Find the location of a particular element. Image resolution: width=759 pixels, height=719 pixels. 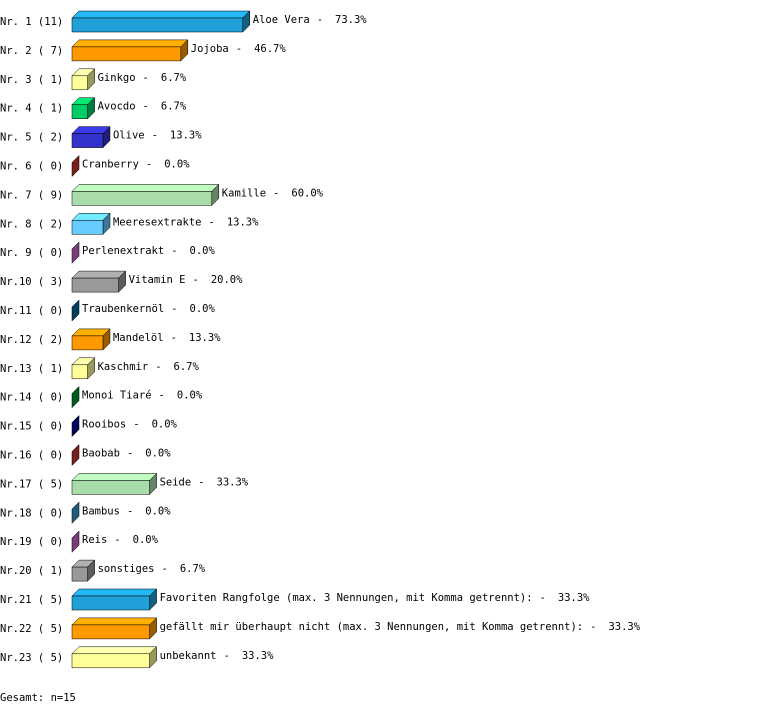

row-label: Nr.14 ( 0) is located at coordinates (31, 398).